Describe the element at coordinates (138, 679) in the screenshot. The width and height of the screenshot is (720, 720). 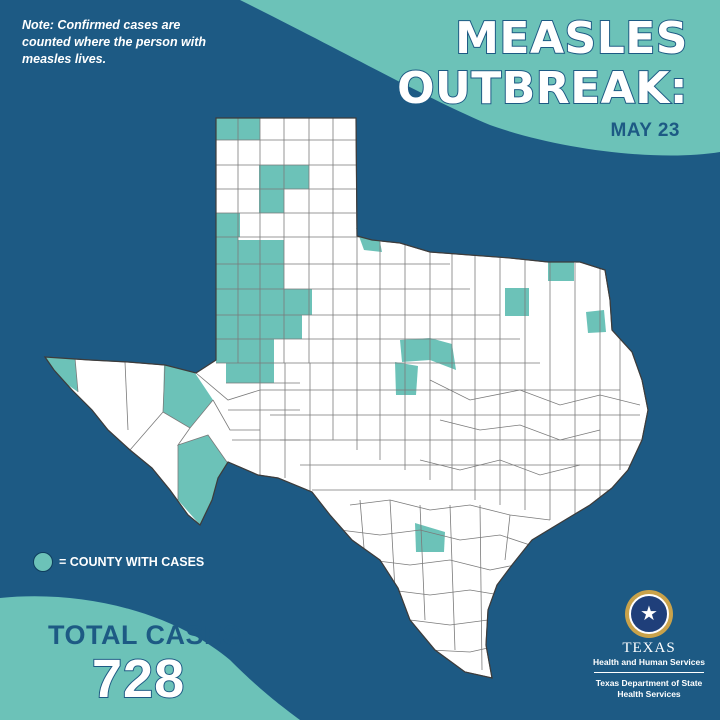
I see `total-cases-value: 728` at that location.